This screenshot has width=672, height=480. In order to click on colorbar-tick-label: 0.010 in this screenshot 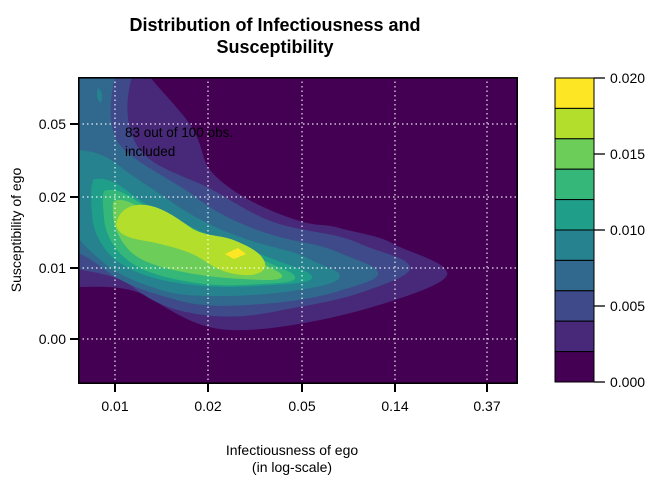, I will do `click(628, 230)`.